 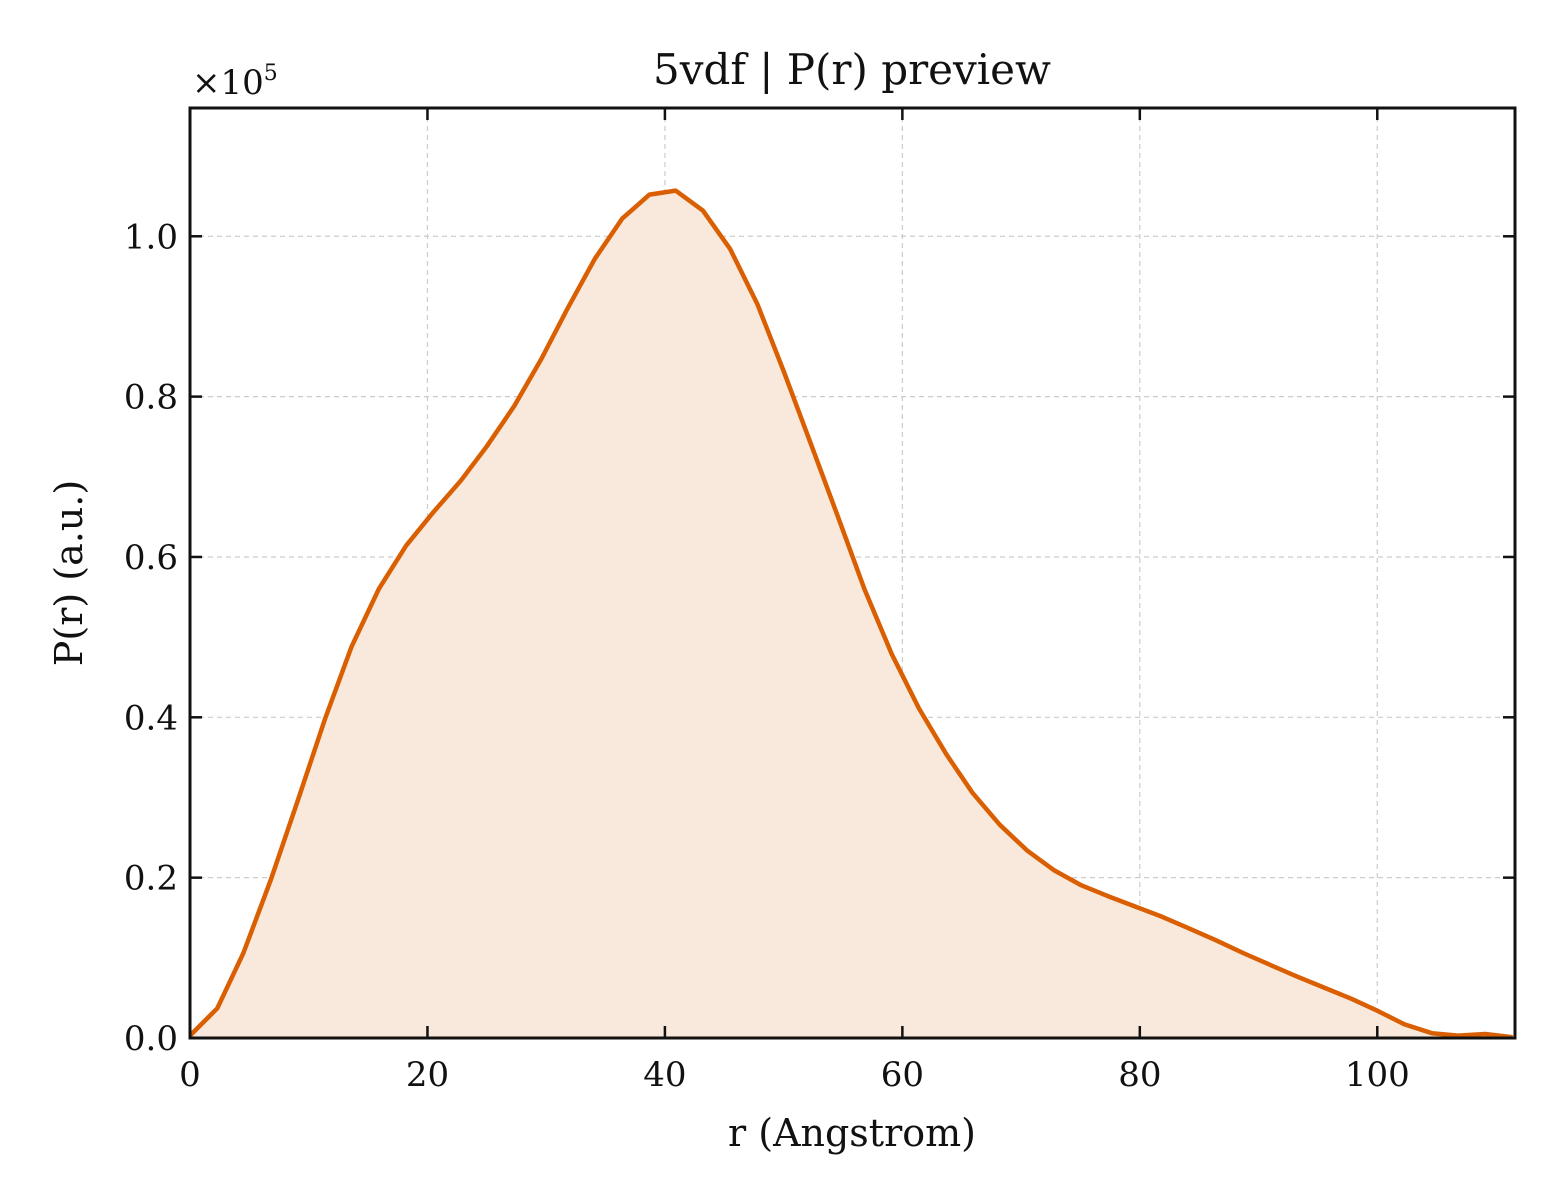 I want to click on x-tick-label: 60, so click(x=902, y=1075).